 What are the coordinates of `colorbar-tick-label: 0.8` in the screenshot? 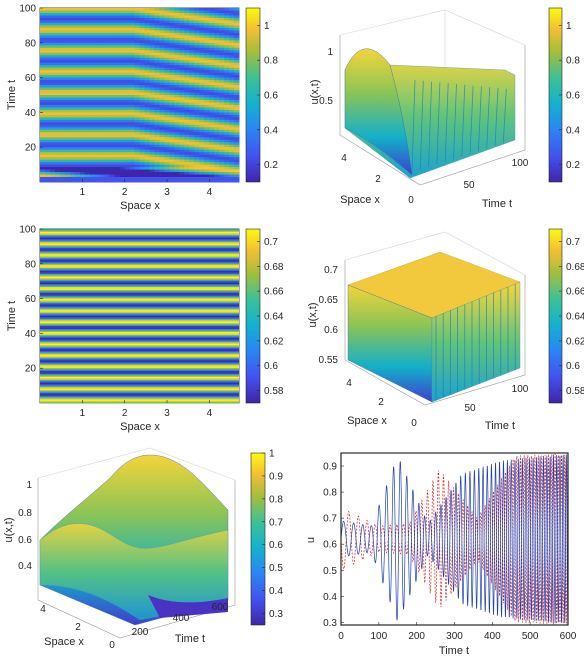 It's located at (573, 61).